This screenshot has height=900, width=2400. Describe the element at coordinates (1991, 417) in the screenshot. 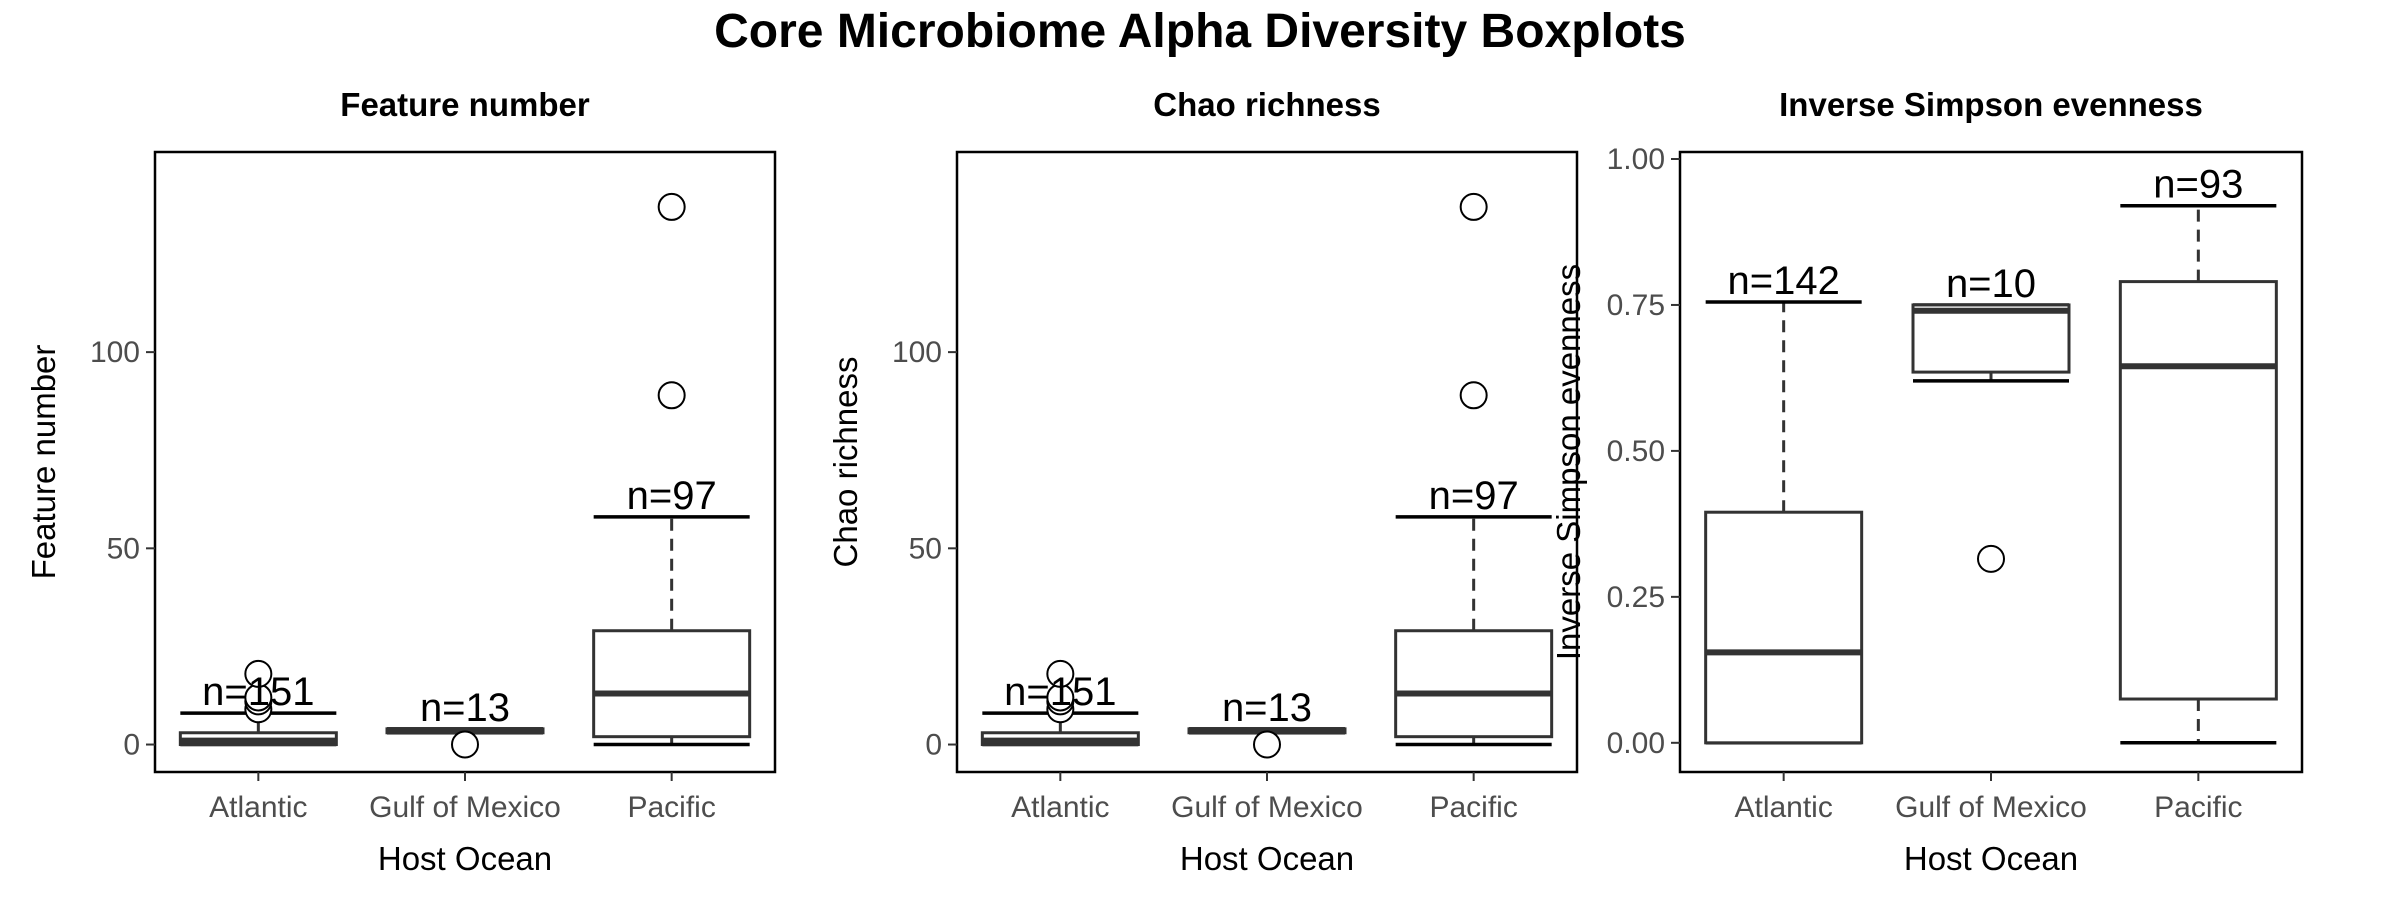

I see `box-gulf-of-mexico: n=10` at that location.